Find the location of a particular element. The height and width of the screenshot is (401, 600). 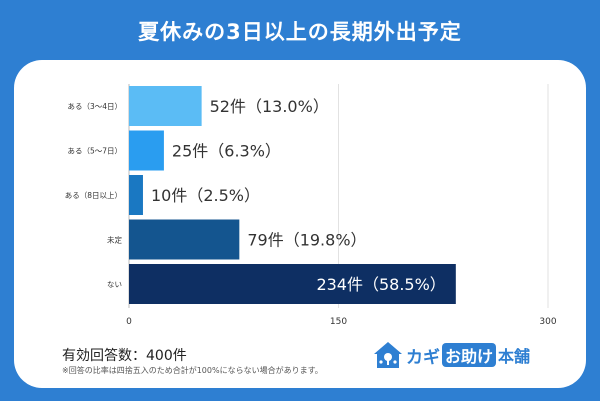

data-label: 25件（6.3%） is located at coordinates (226, 151).